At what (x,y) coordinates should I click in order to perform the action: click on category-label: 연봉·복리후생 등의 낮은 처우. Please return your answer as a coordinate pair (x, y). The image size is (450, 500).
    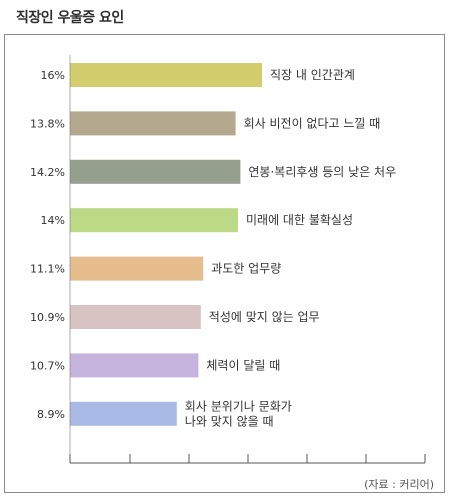
    Looking at the image, I should click on (322, 172).